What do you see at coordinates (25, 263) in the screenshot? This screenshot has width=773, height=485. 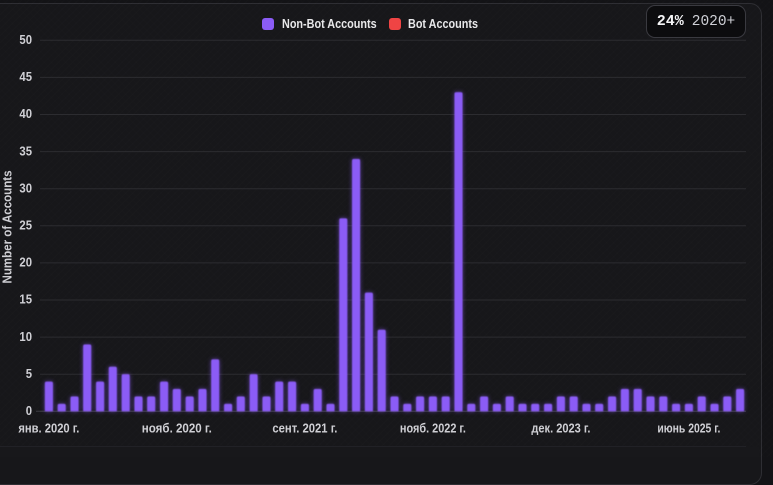 I see `svg-text: 20` at bounding box center [25, 263].